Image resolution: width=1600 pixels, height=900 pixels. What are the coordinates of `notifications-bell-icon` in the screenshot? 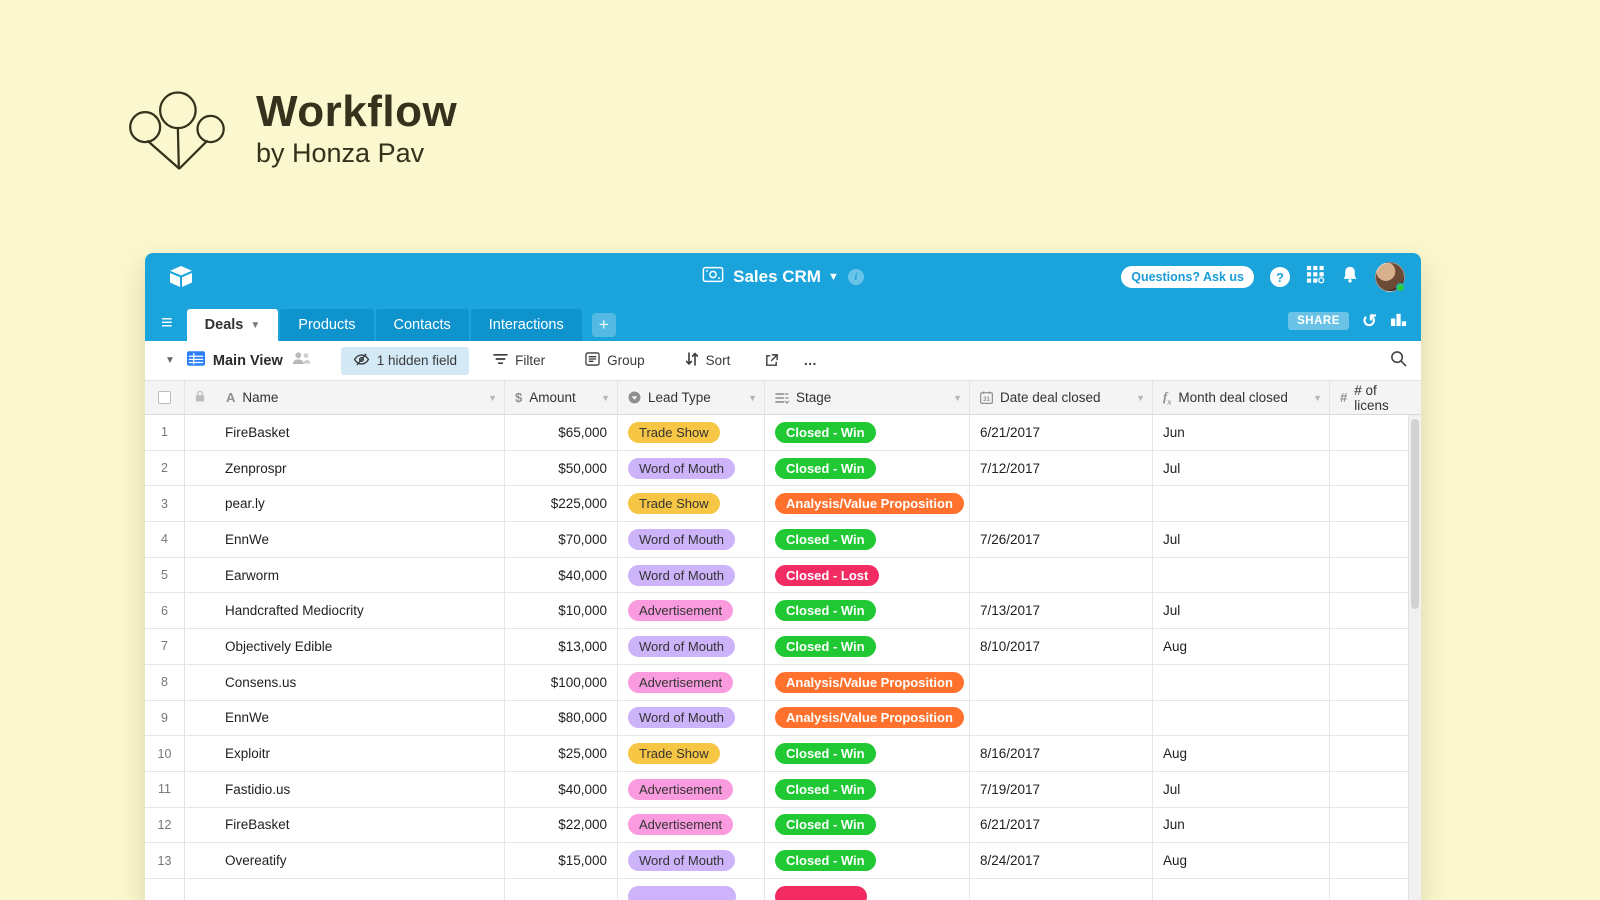 It's located at (1350, 277).